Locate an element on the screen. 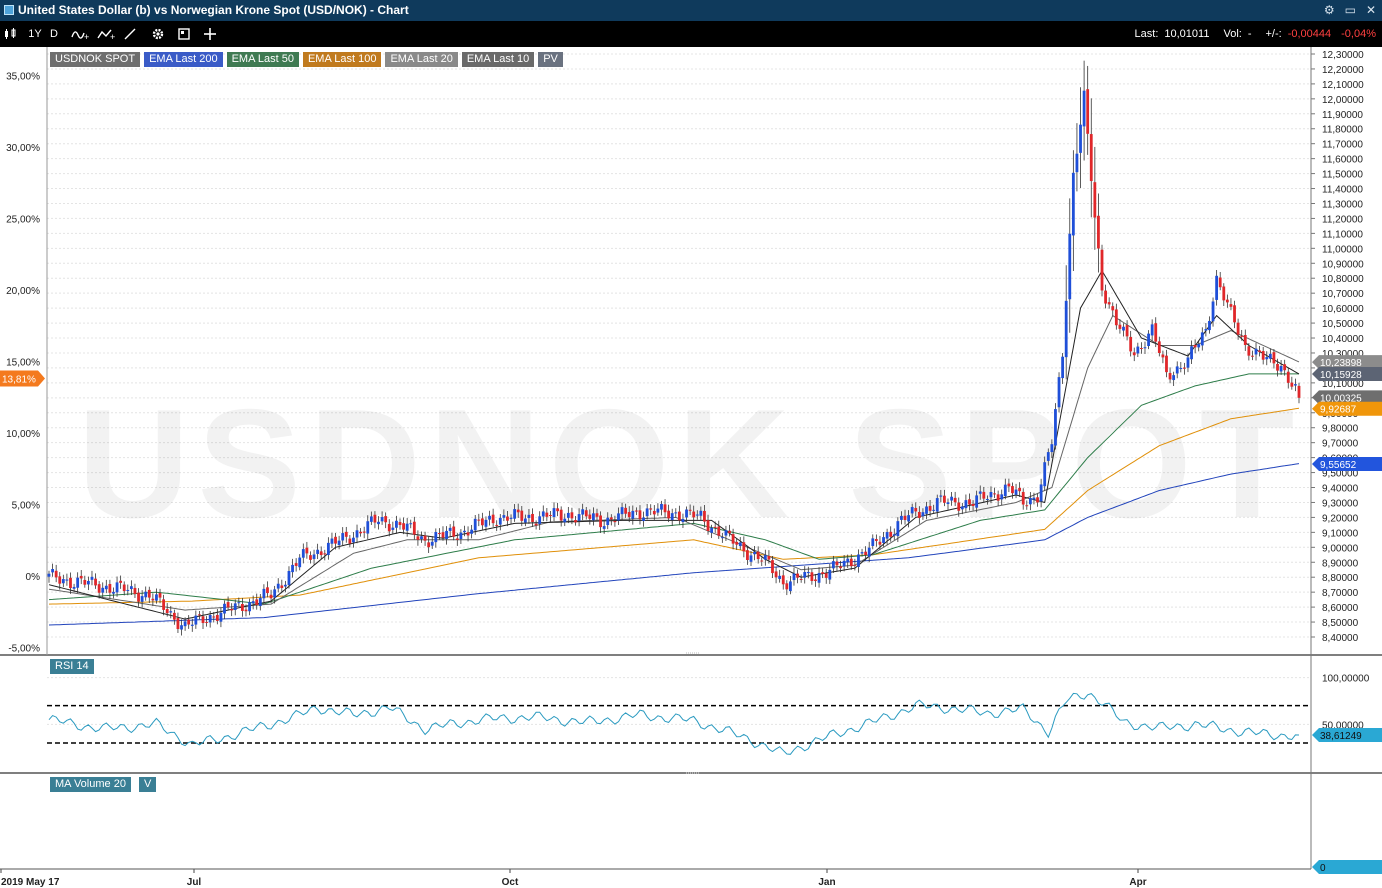  percent-tick-label: 15,00% is located at coordinates (23, 363).